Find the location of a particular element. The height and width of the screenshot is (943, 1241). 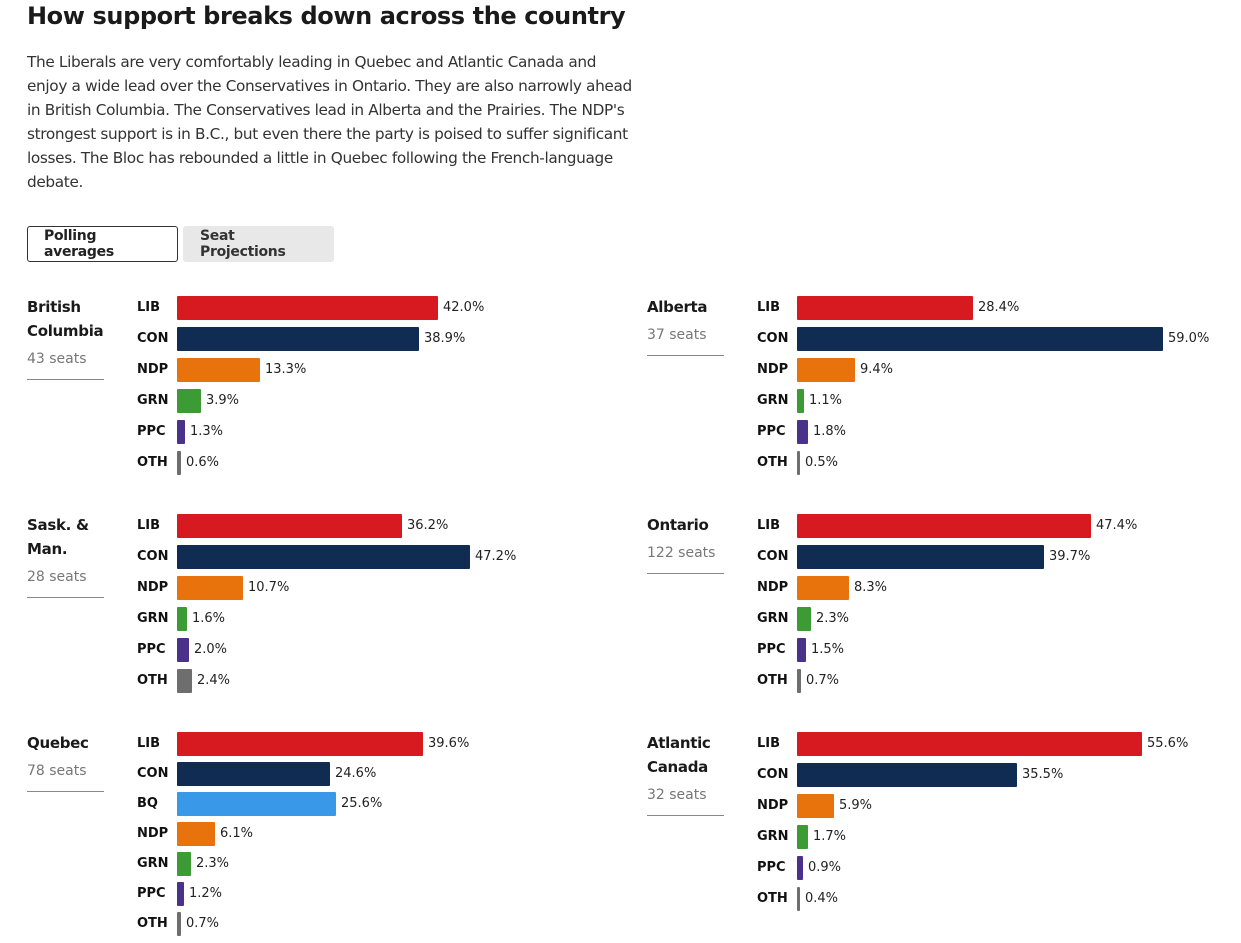

region-label: Alberta 37 seats is located at coordinates (692, 325).